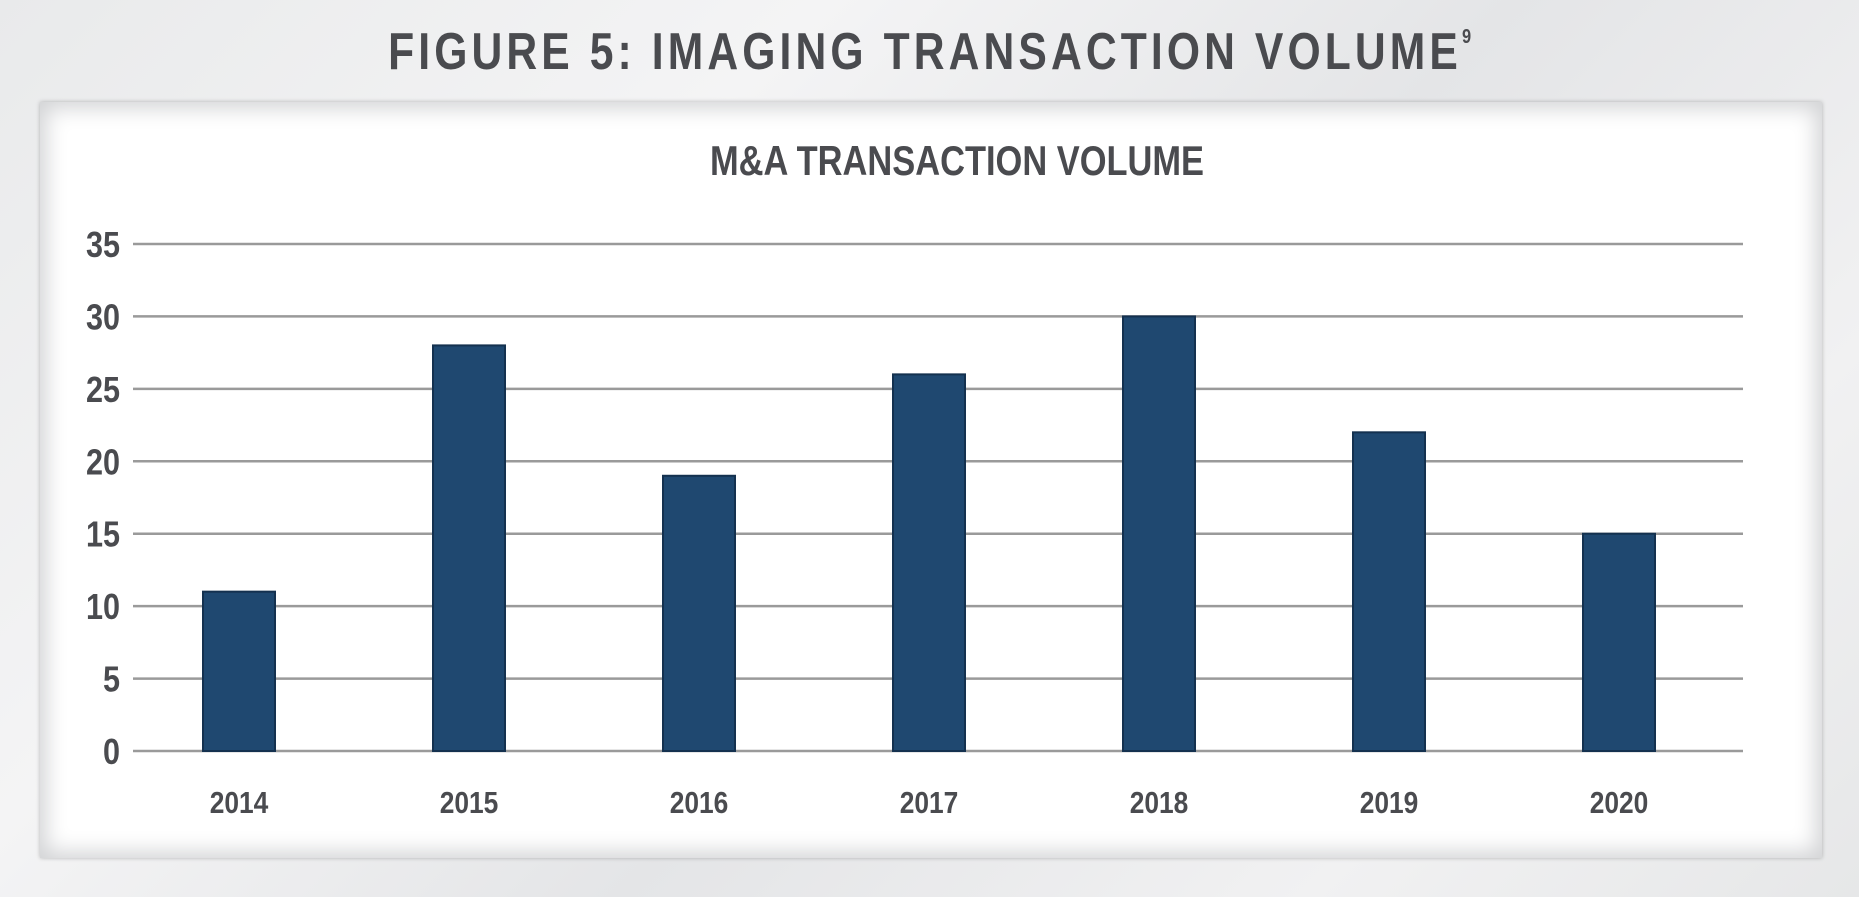  Describe the element at coordinates (239, 671) in the screenshot. I see `bar-2014` at that location.